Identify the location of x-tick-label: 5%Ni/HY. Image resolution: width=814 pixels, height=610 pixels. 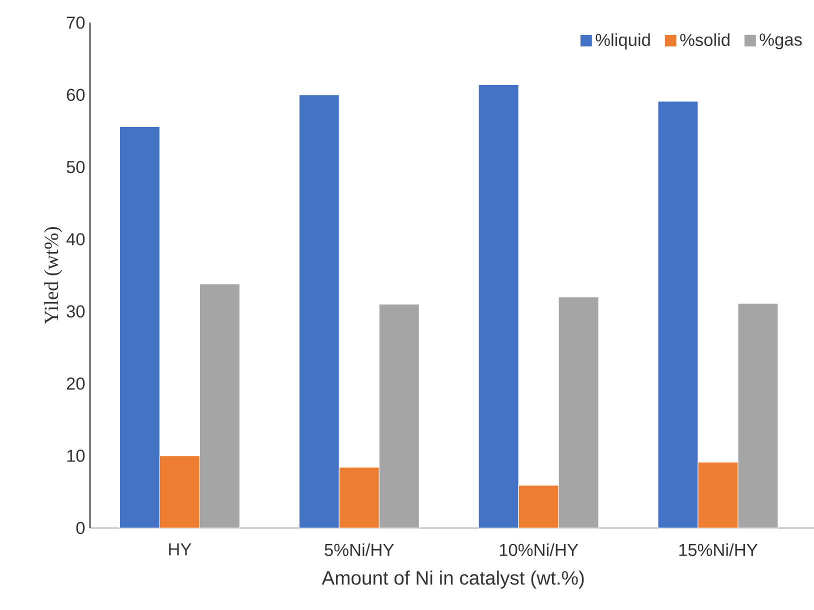
(359, 549).